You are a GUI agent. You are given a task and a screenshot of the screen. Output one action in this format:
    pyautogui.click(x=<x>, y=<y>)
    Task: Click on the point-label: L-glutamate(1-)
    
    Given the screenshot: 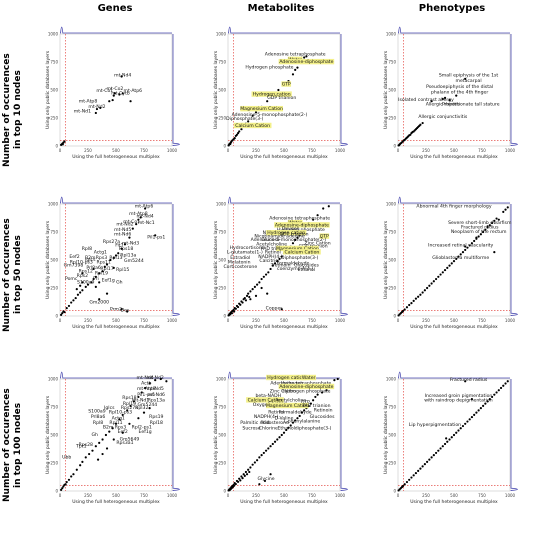 What is the action you would take?
    pyautogui.click(x=245, y=252)
    